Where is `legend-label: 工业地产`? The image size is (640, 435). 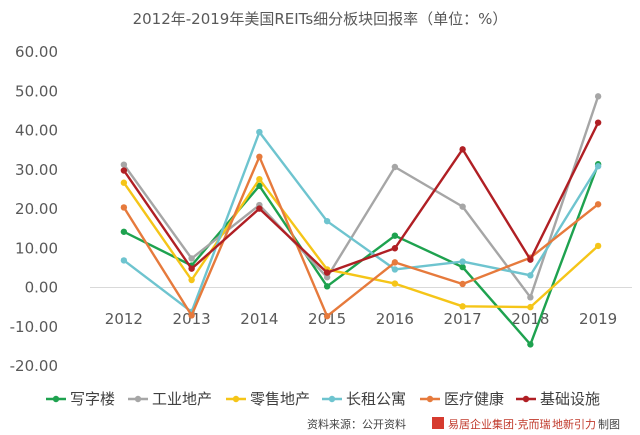
legend-label: 工业地产 is located at coordinates (182, 399).